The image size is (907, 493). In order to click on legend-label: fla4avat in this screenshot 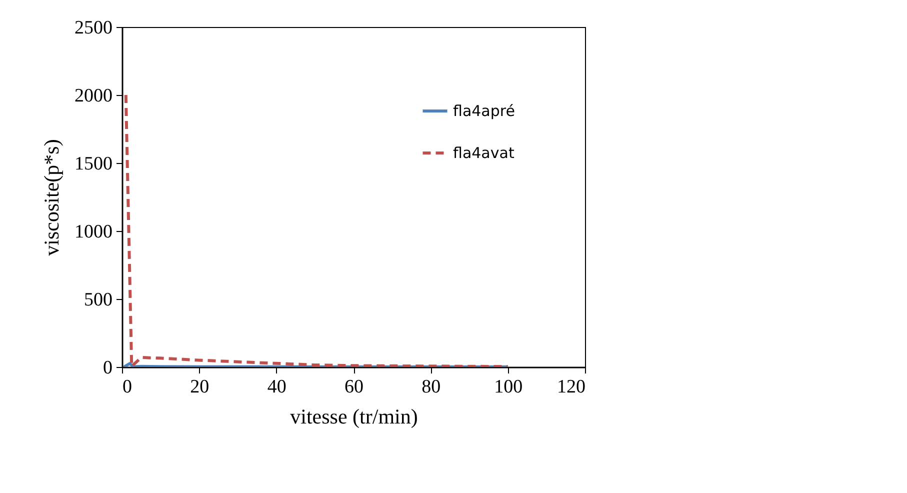, I will do `click(483, 153)`.